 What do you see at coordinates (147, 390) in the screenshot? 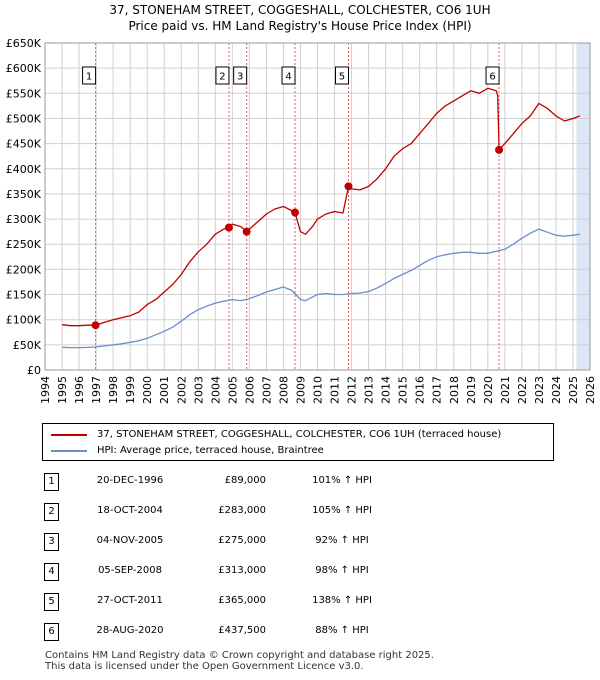
I see `x-tick-label: 2000` at bounding box center [147, 390].